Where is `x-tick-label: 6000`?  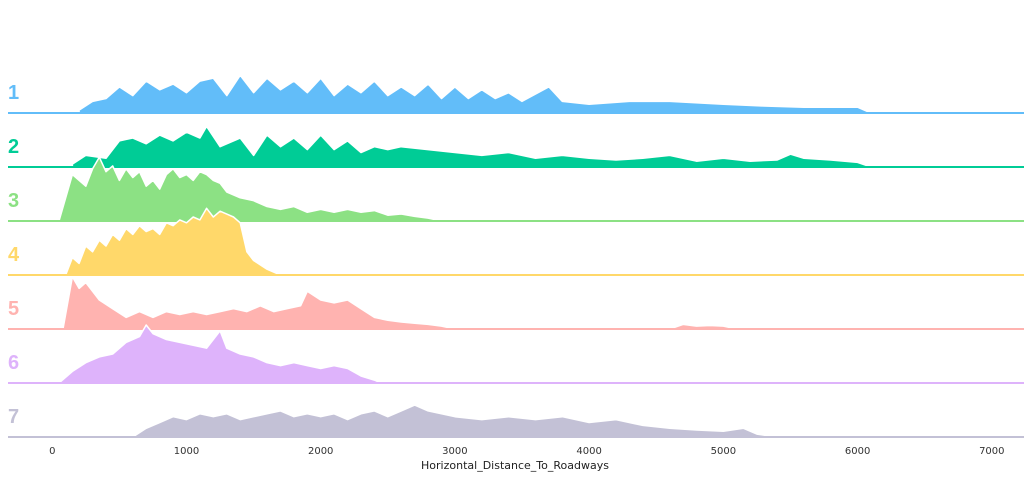 x-tick-label: 6000 is located at coordinates (857, 451).